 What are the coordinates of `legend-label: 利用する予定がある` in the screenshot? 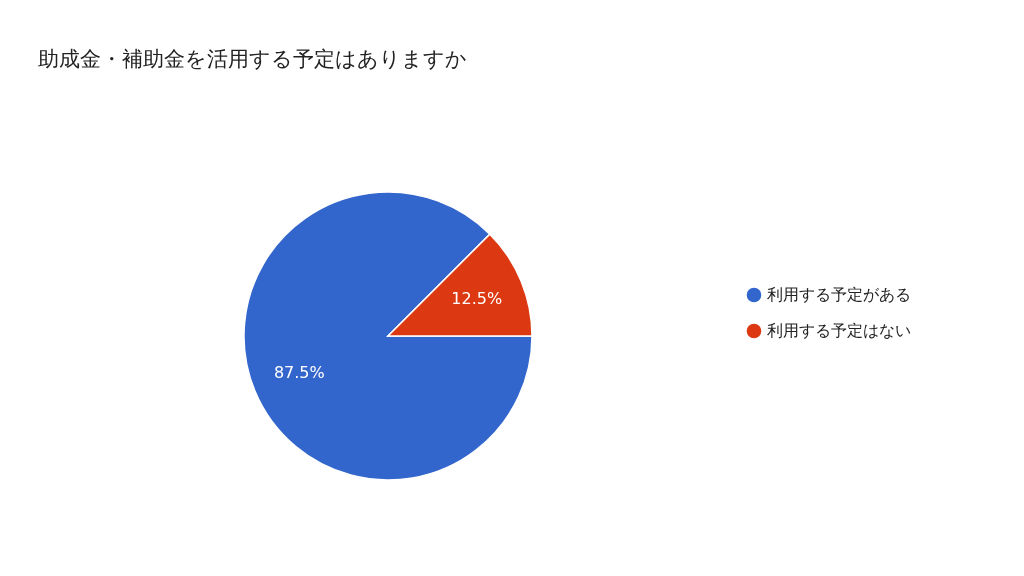 It's located at (839, 294).